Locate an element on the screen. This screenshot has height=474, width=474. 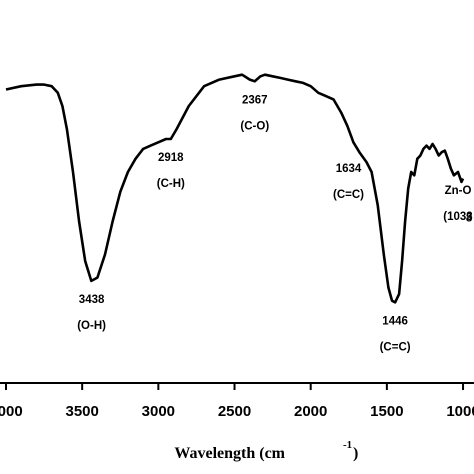
peak-annotation: (O-H) is located at coordinates (91, 326).